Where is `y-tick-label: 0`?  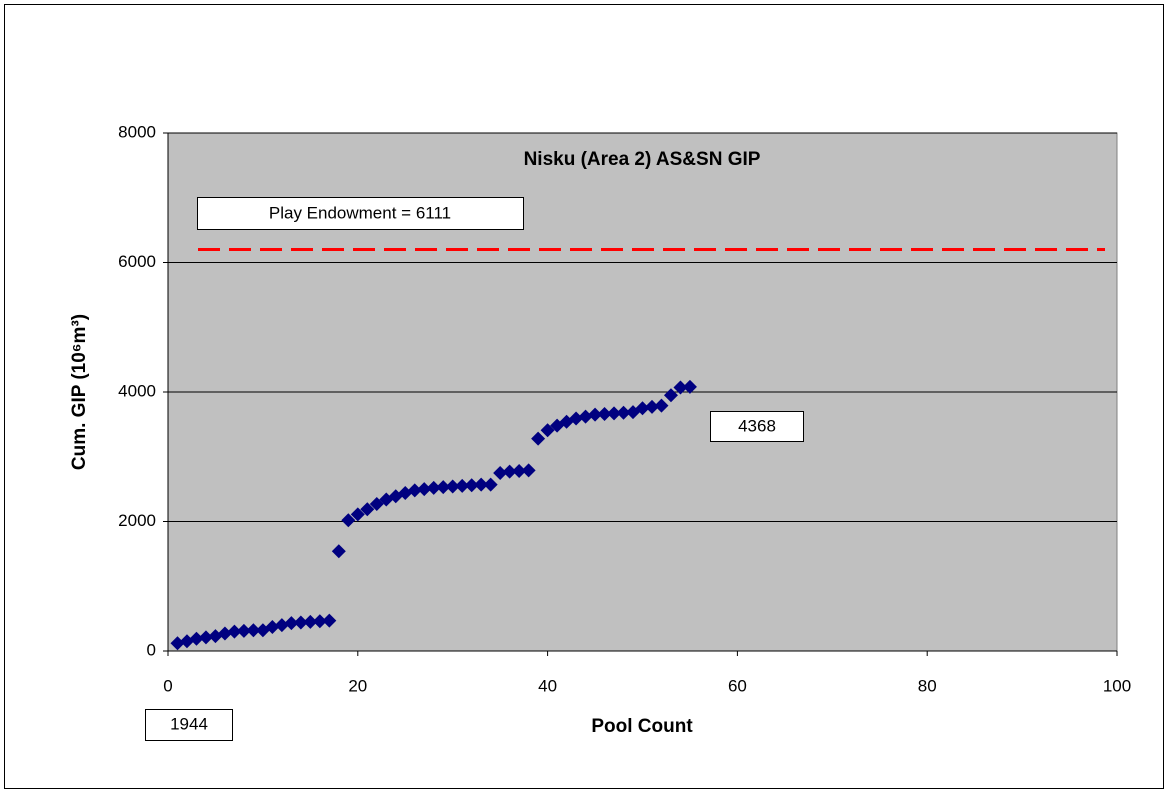
y-tick-label: 0 is located at coordinates (151, 649).